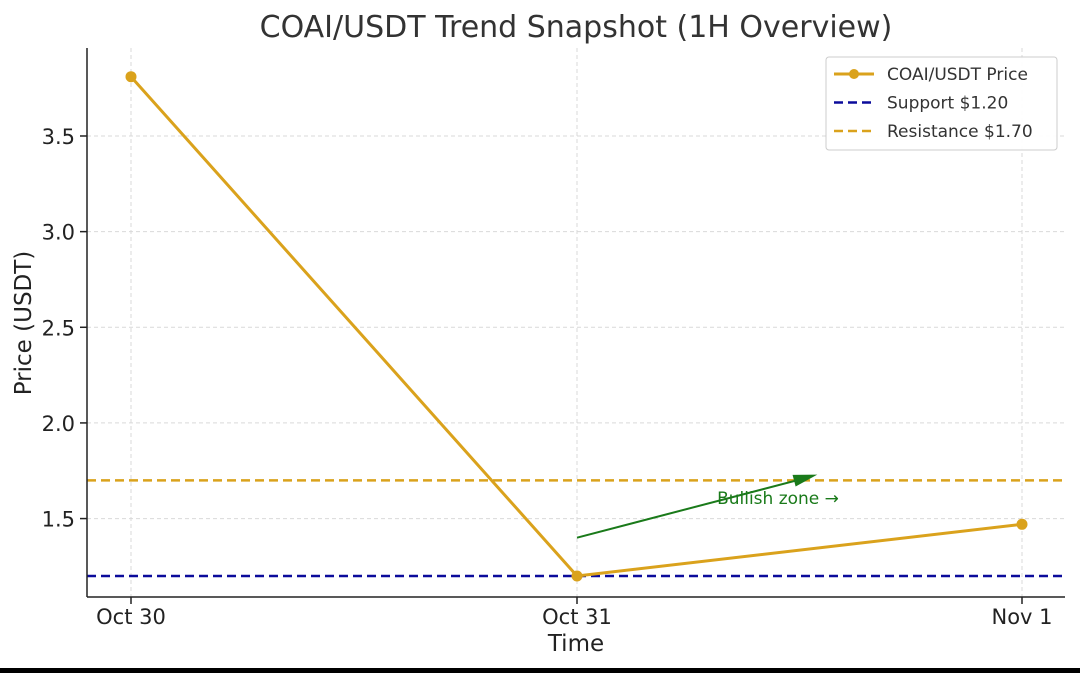  Describe the element at coordinates (24, 323) in the screenshot. I see `y-axis-label: Price (USDT)` at that location.